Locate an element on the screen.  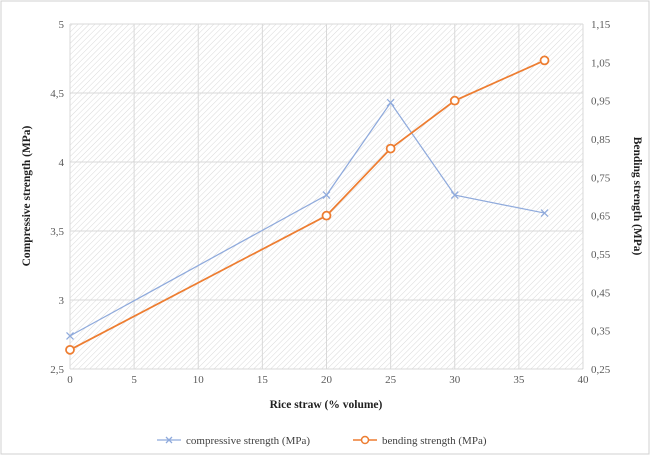
y-axis-title: Compressive strength (MPa) is located at coordinates (27, 195).